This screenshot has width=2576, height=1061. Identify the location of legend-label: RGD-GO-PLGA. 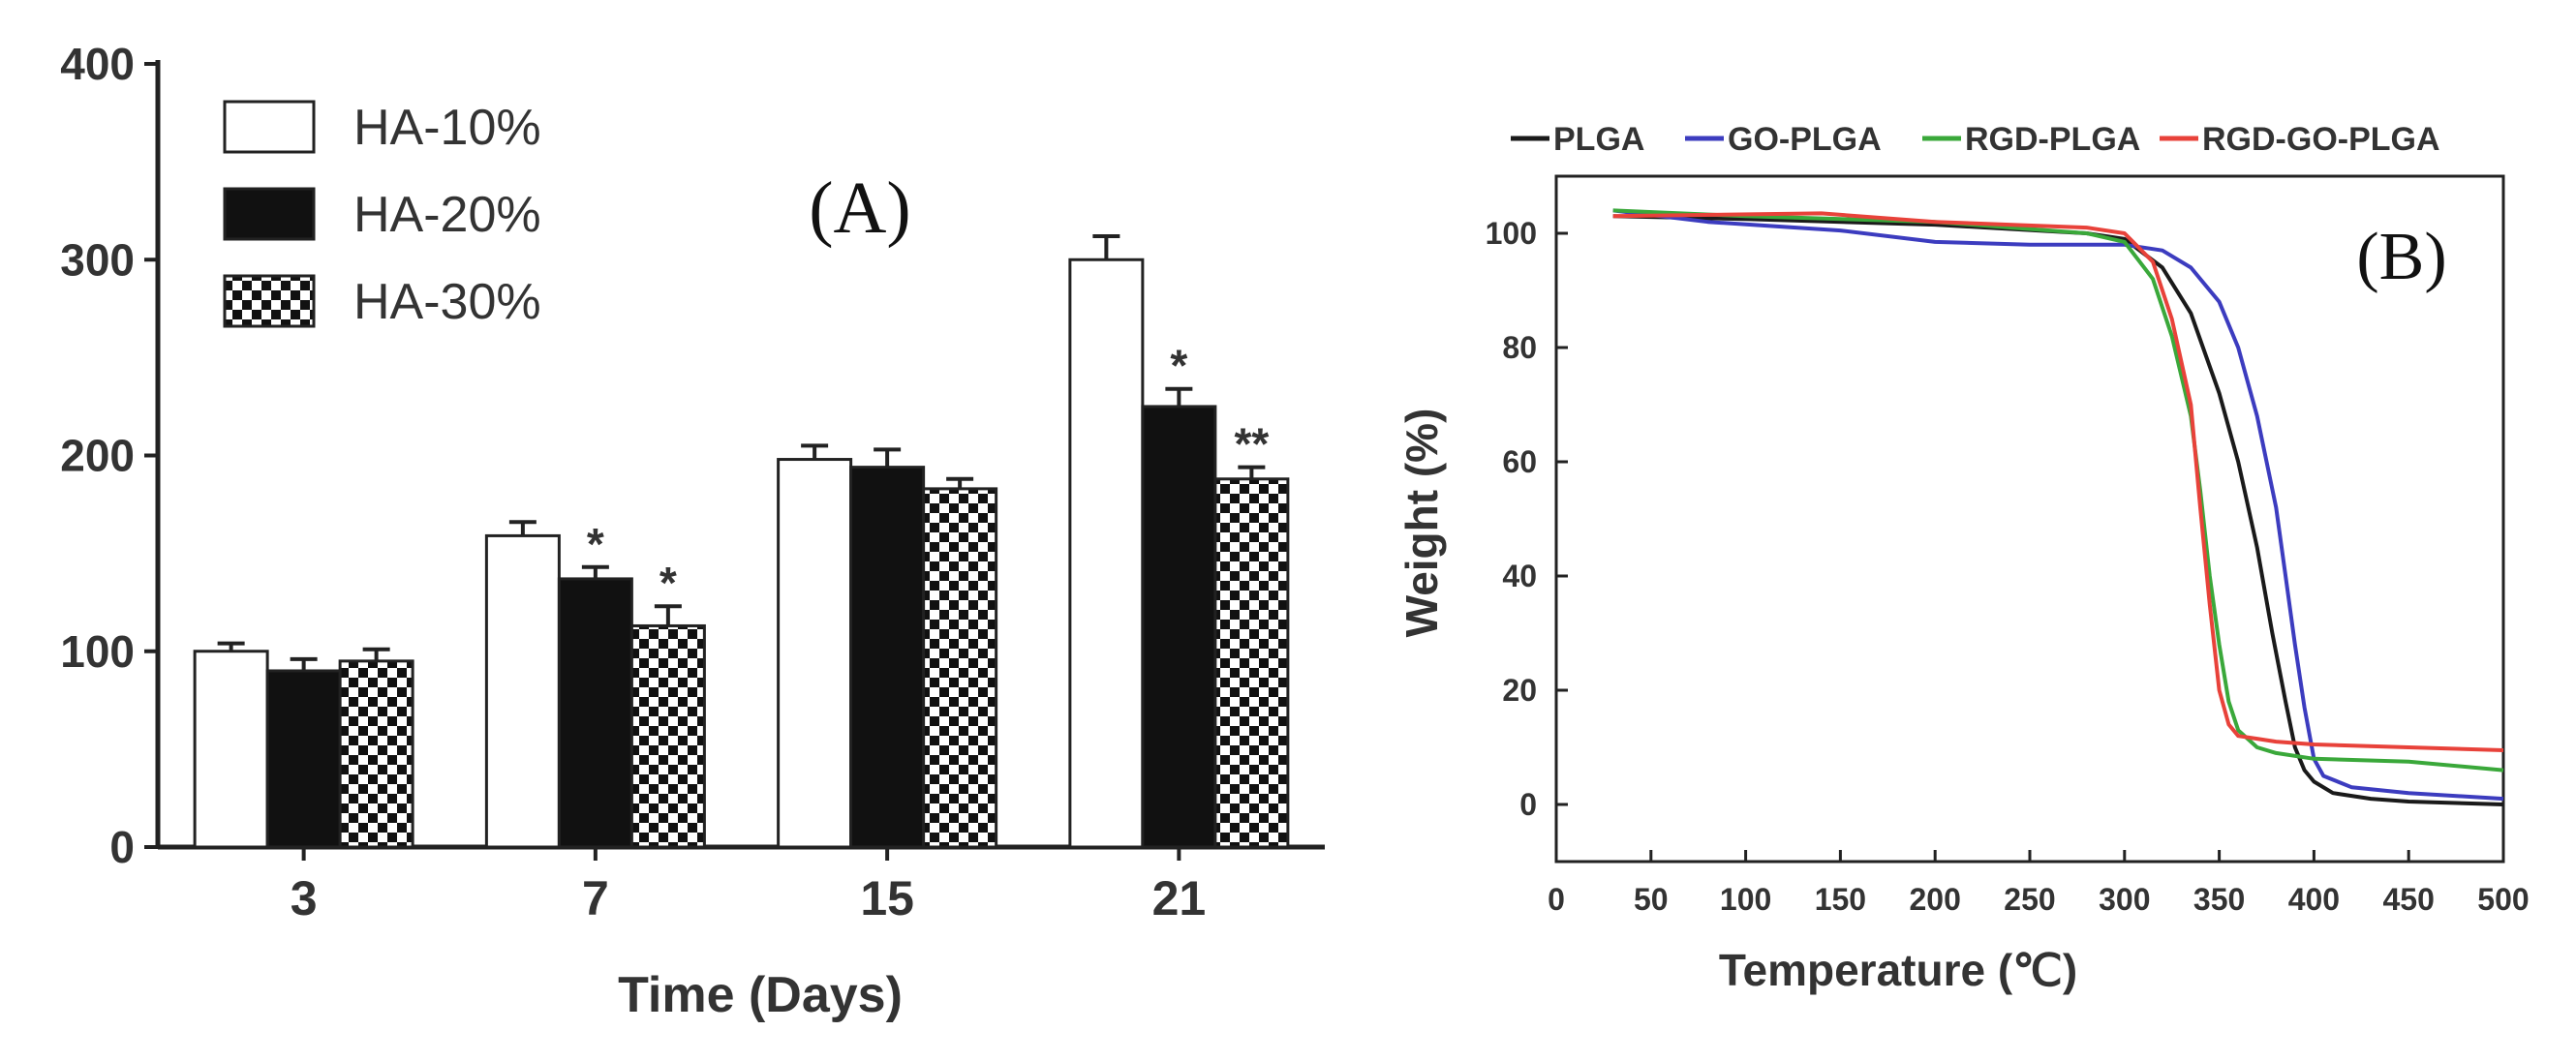
(2321, 139).